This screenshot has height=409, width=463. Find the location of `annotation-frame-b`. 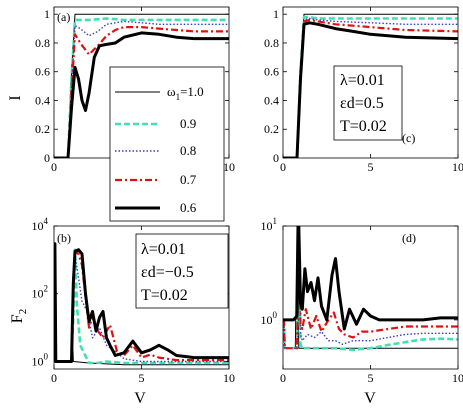

annotation-frame-b is located at coordinates (182, 271).